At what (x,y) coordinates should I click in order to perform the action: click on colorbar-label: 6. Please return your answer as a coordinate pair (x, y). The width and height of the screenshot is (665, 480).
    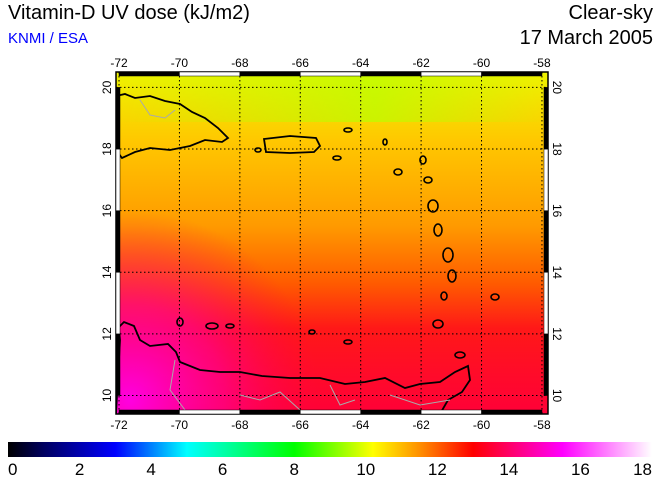
    Looking at the image, I should click on (222, 469).